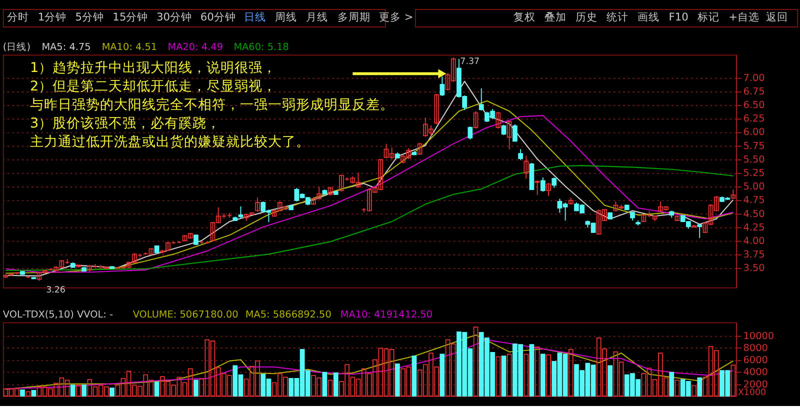 Image resolution: width=800 pixels, height=412 pixels. Describe the element at coordinates (754, 228) in the screenshot. I see `y-tick-label: 4.25` at that location.